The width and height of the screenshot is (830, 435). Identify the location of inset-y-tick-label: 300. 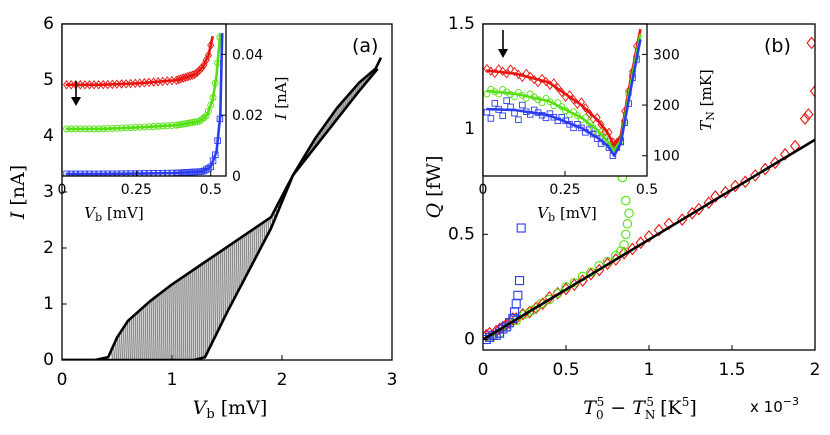
(666, 55).